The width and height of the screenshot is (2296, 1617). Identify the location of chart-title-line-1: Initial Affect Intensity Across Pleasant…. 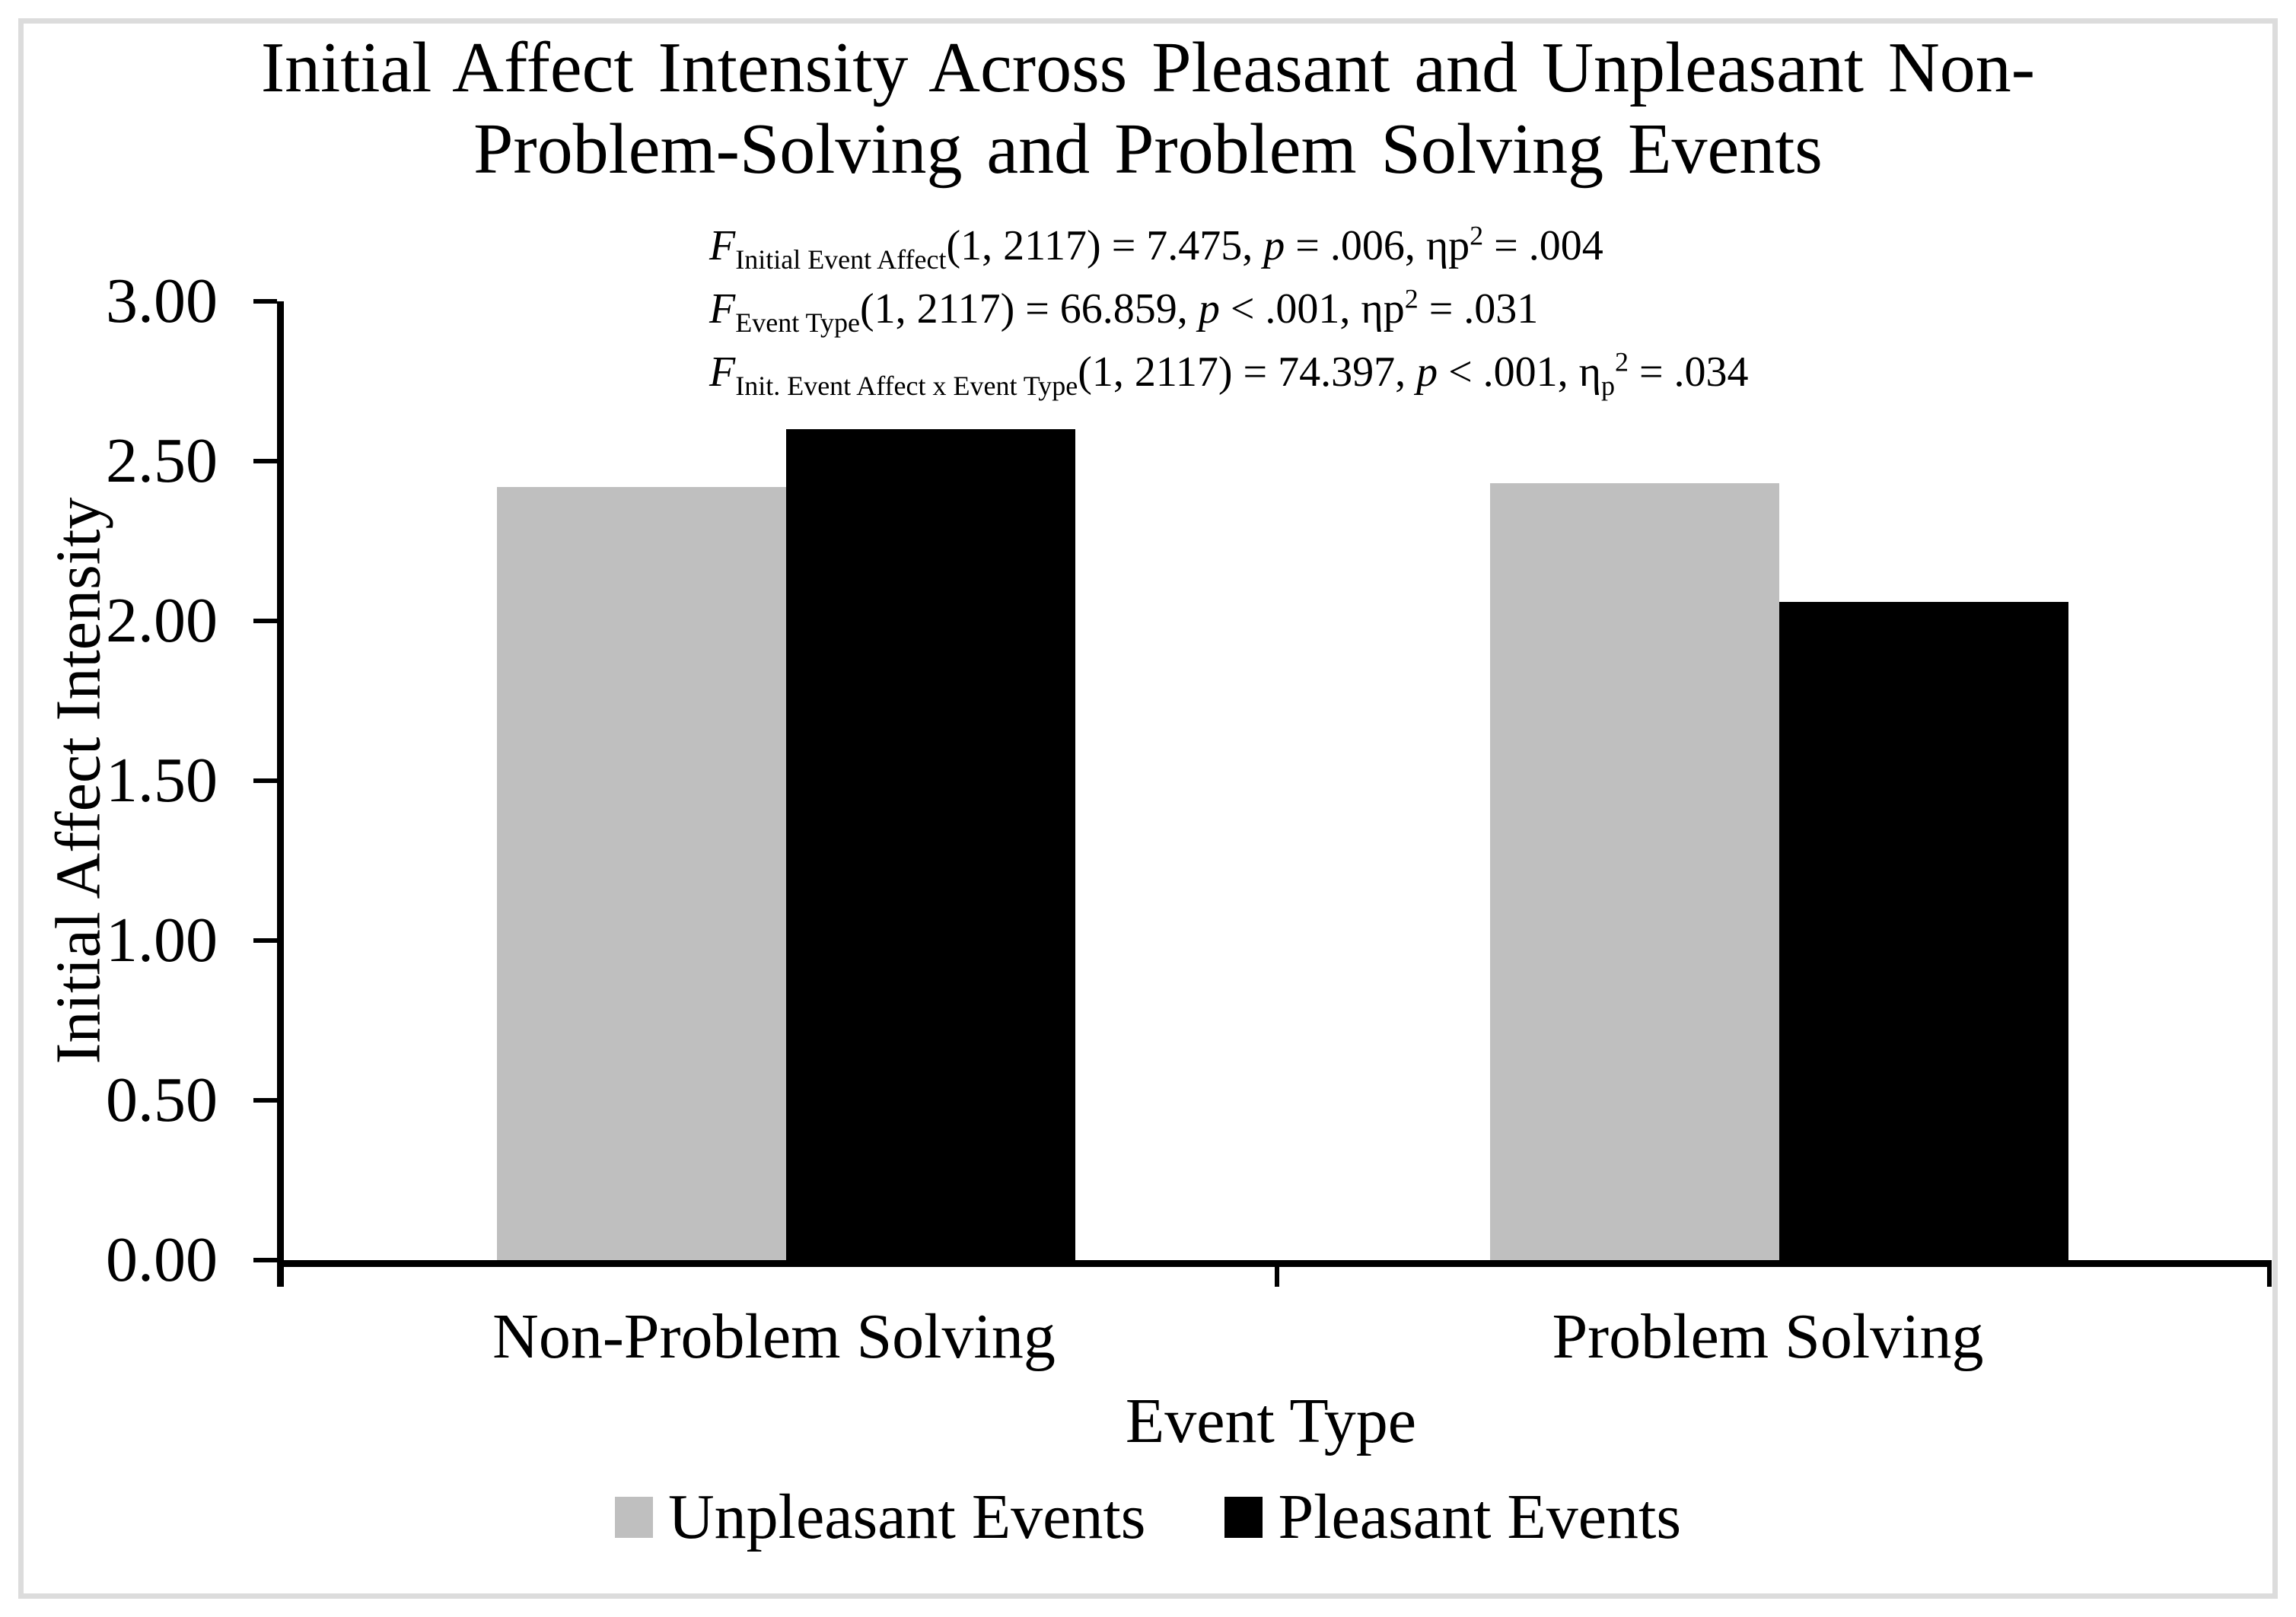
(1148, 67).